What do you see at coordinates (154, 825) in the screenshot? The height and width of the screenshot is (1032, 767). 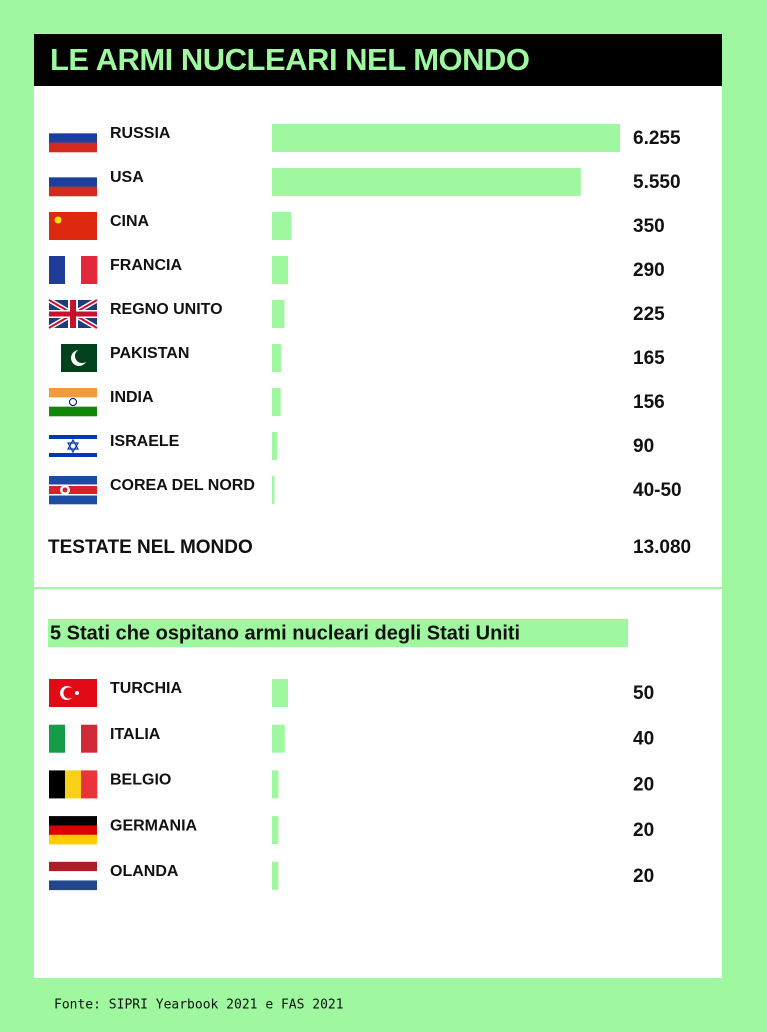 I see `country-label: GERMANIA` at bounding box center [154, 825].